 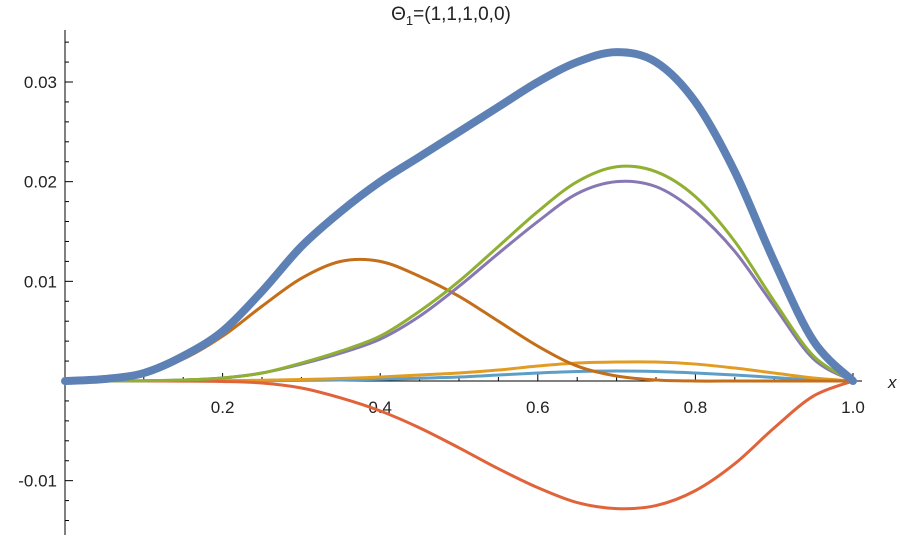 I want to click on x-tick-label: 0.8, so click(x=696, y=407).